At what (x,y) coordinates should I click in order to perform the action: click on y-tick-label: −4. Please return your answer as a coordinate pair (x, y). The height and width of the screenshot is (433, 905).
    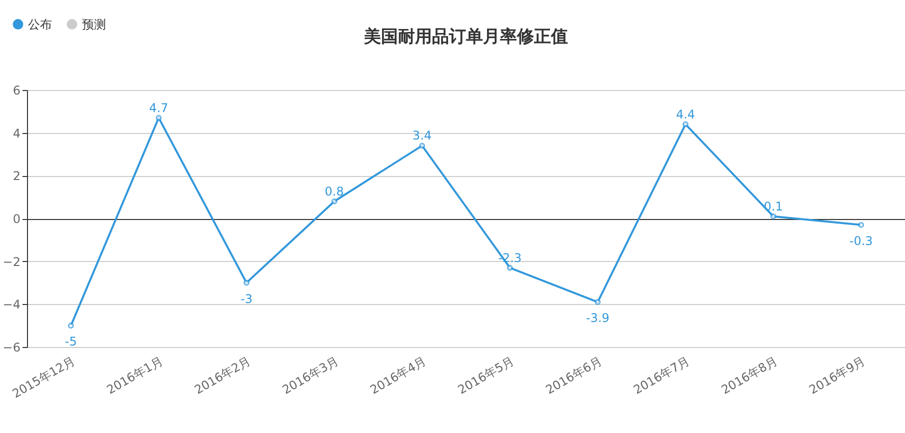
    Looking at the image, I should click on (11, 305).